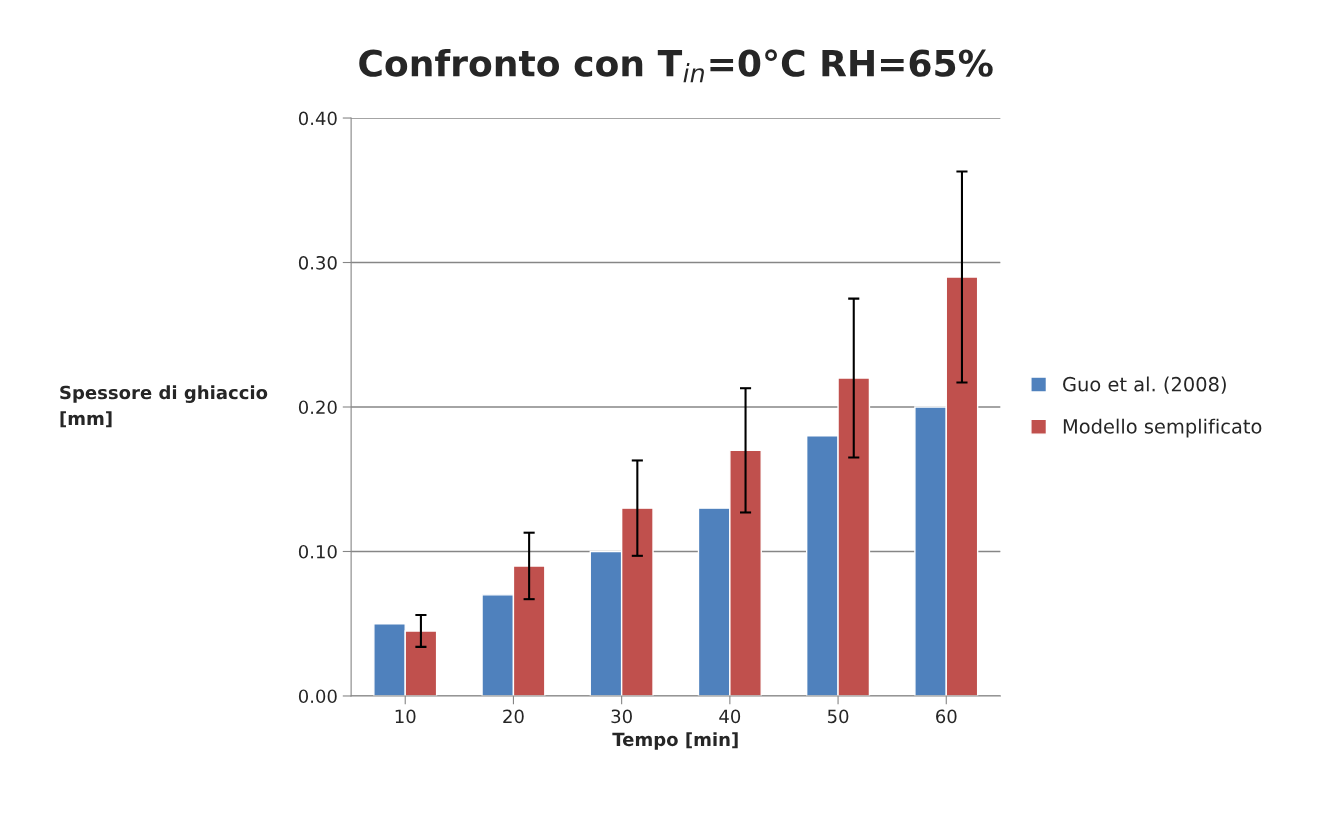  Describe the element at coordinates (1144, 385) in the screenshot. I see `legend-label: Guo et al. (2008)` at that location.